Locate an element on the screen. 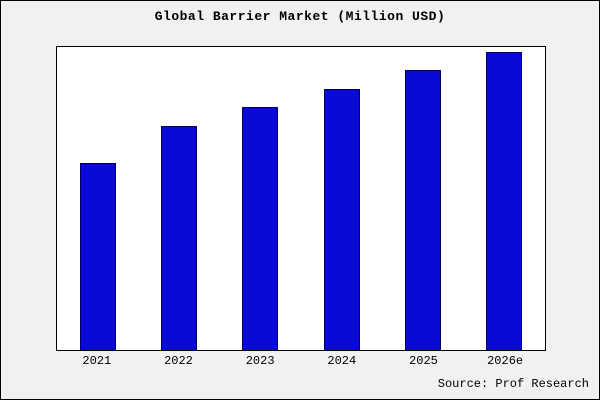 This screenshot has height=400, width=600. x-tick-2026e: 2026e is located at coordinates (505, 361).